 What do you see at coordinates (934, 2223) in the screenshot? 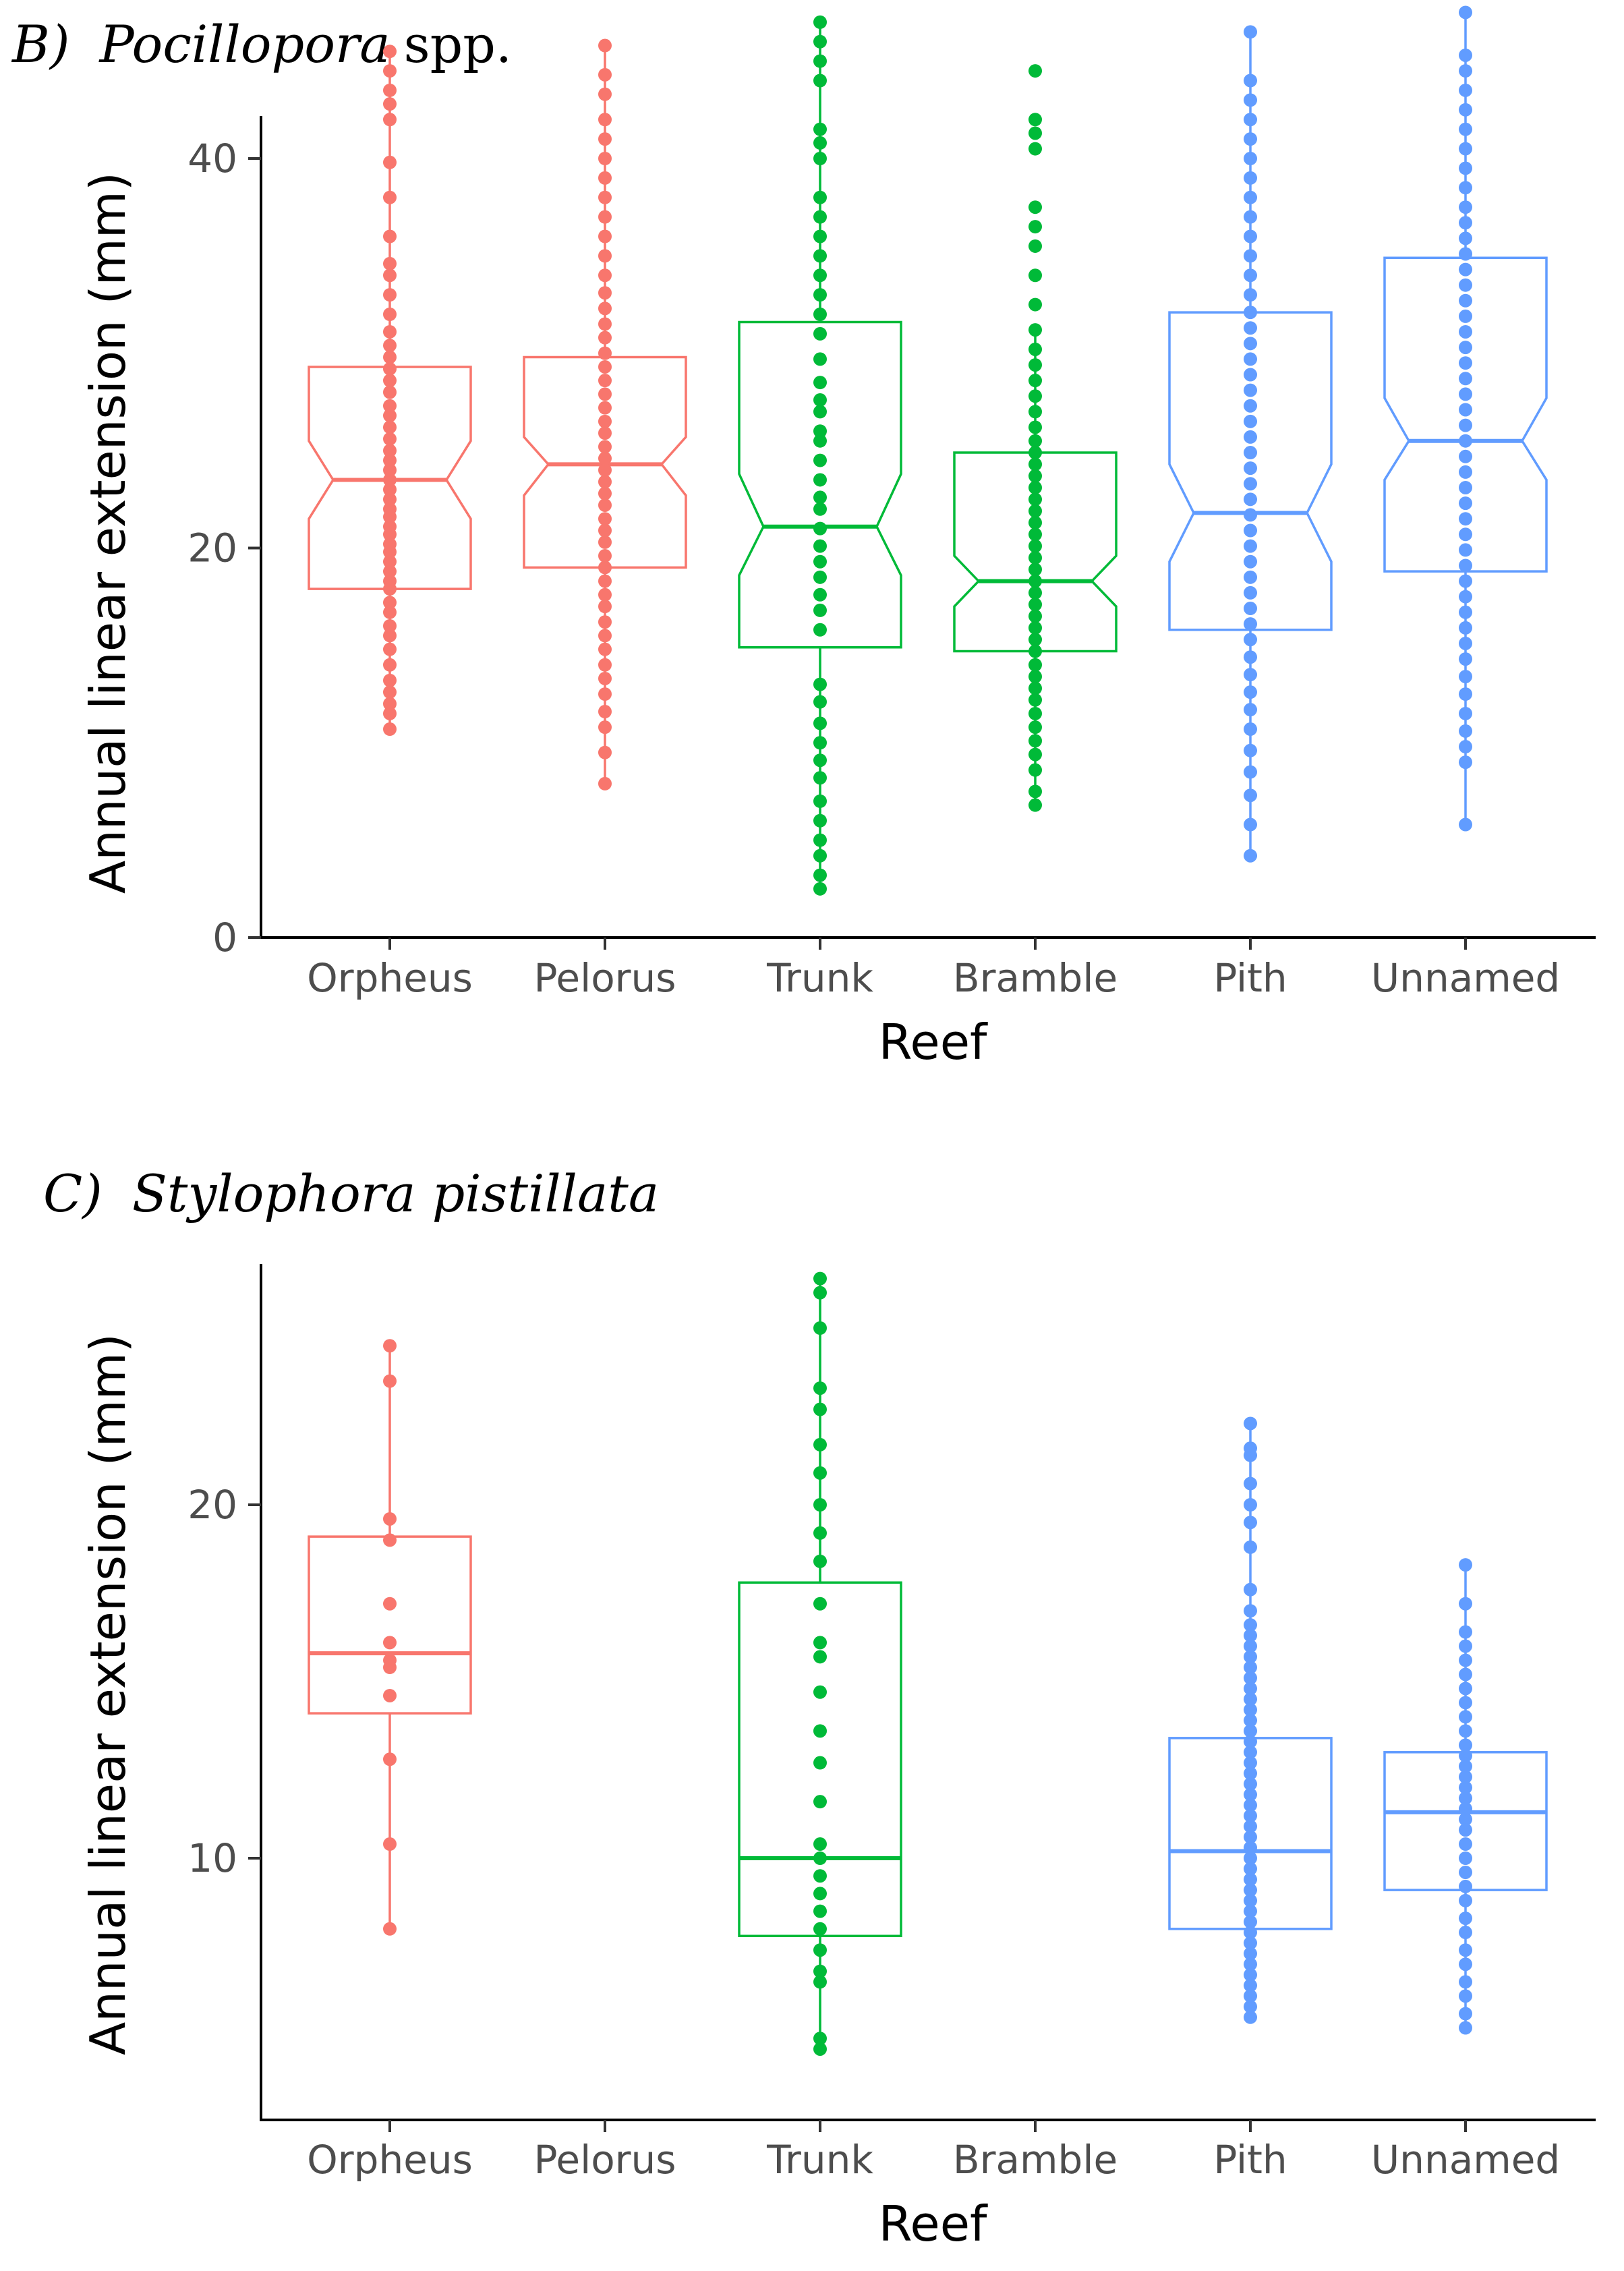
I see `panel-c-x-axis-title: Reef` at bounding box center [934, 2223].